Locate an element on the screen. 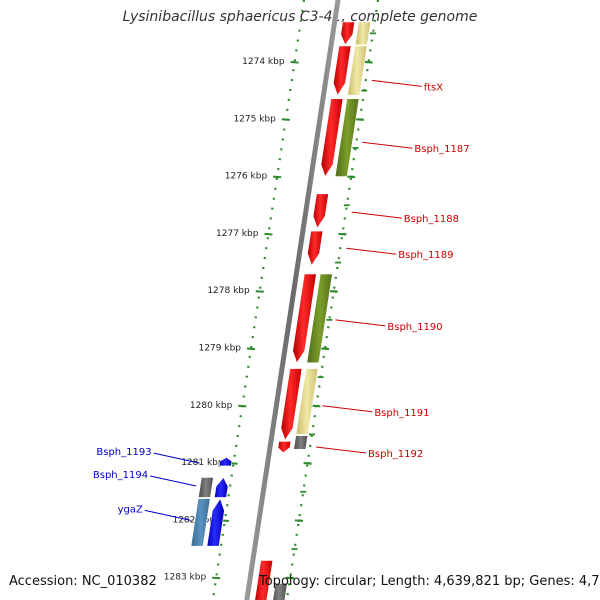  gene-label: Bsph_1193 is located at coordinates (123, 452).